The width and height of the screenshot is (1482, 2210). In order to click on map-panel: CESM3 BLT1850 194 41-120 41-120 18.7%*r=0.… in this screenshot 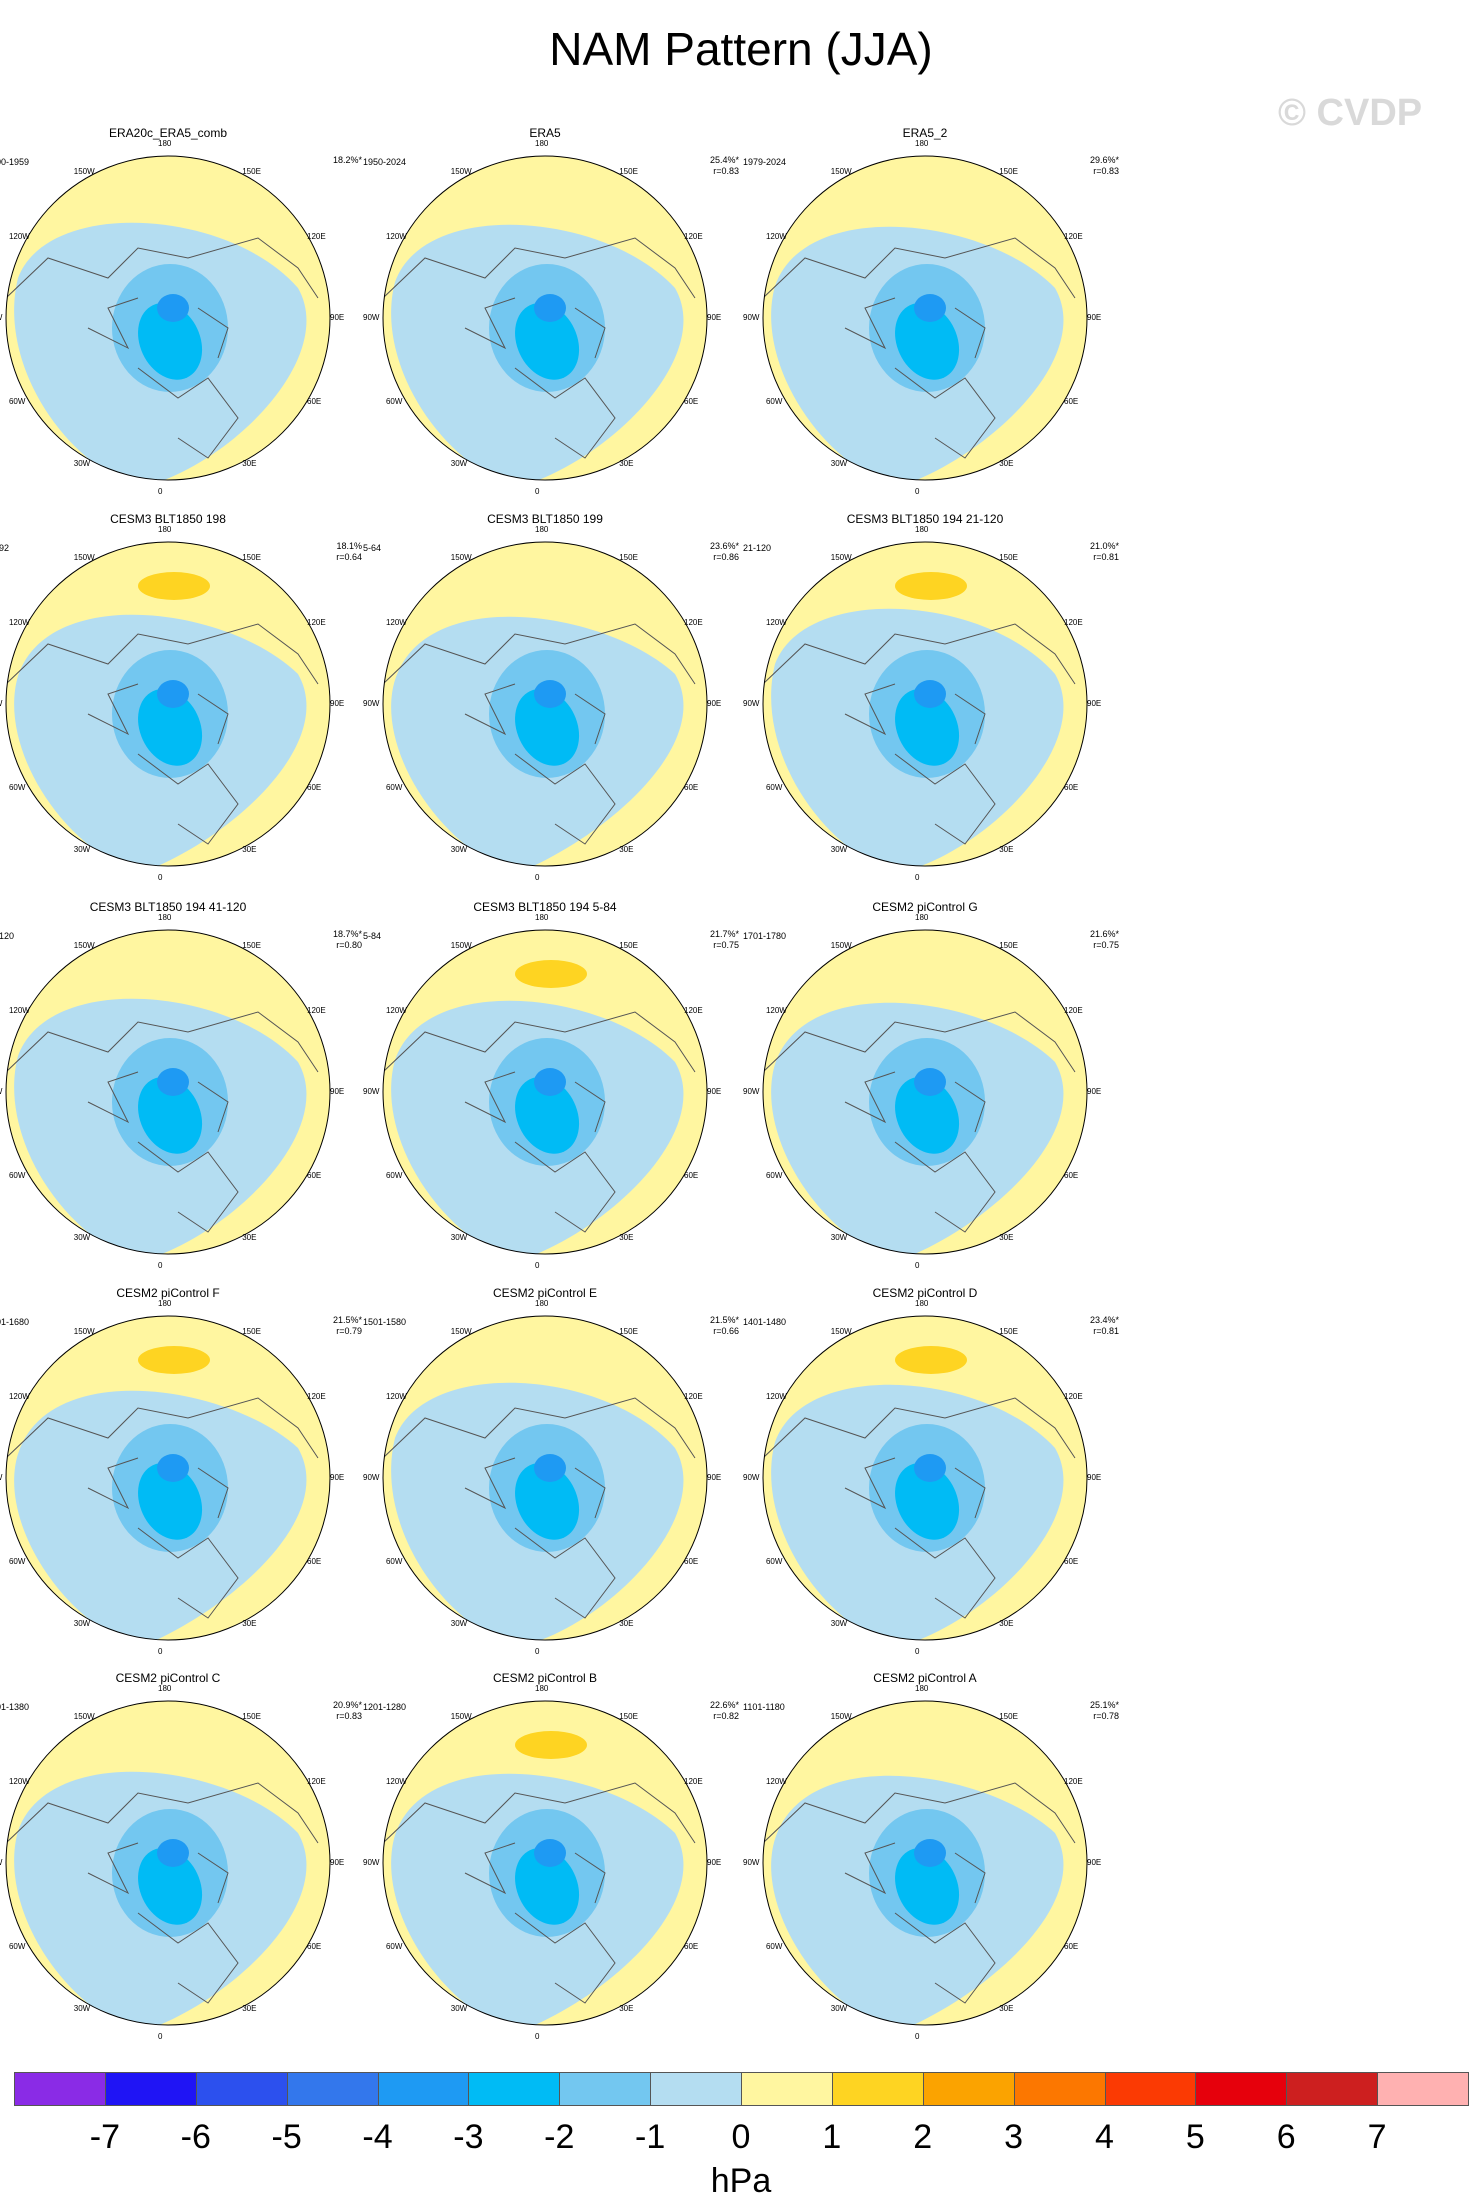, I will do `click(184, 1096)`.